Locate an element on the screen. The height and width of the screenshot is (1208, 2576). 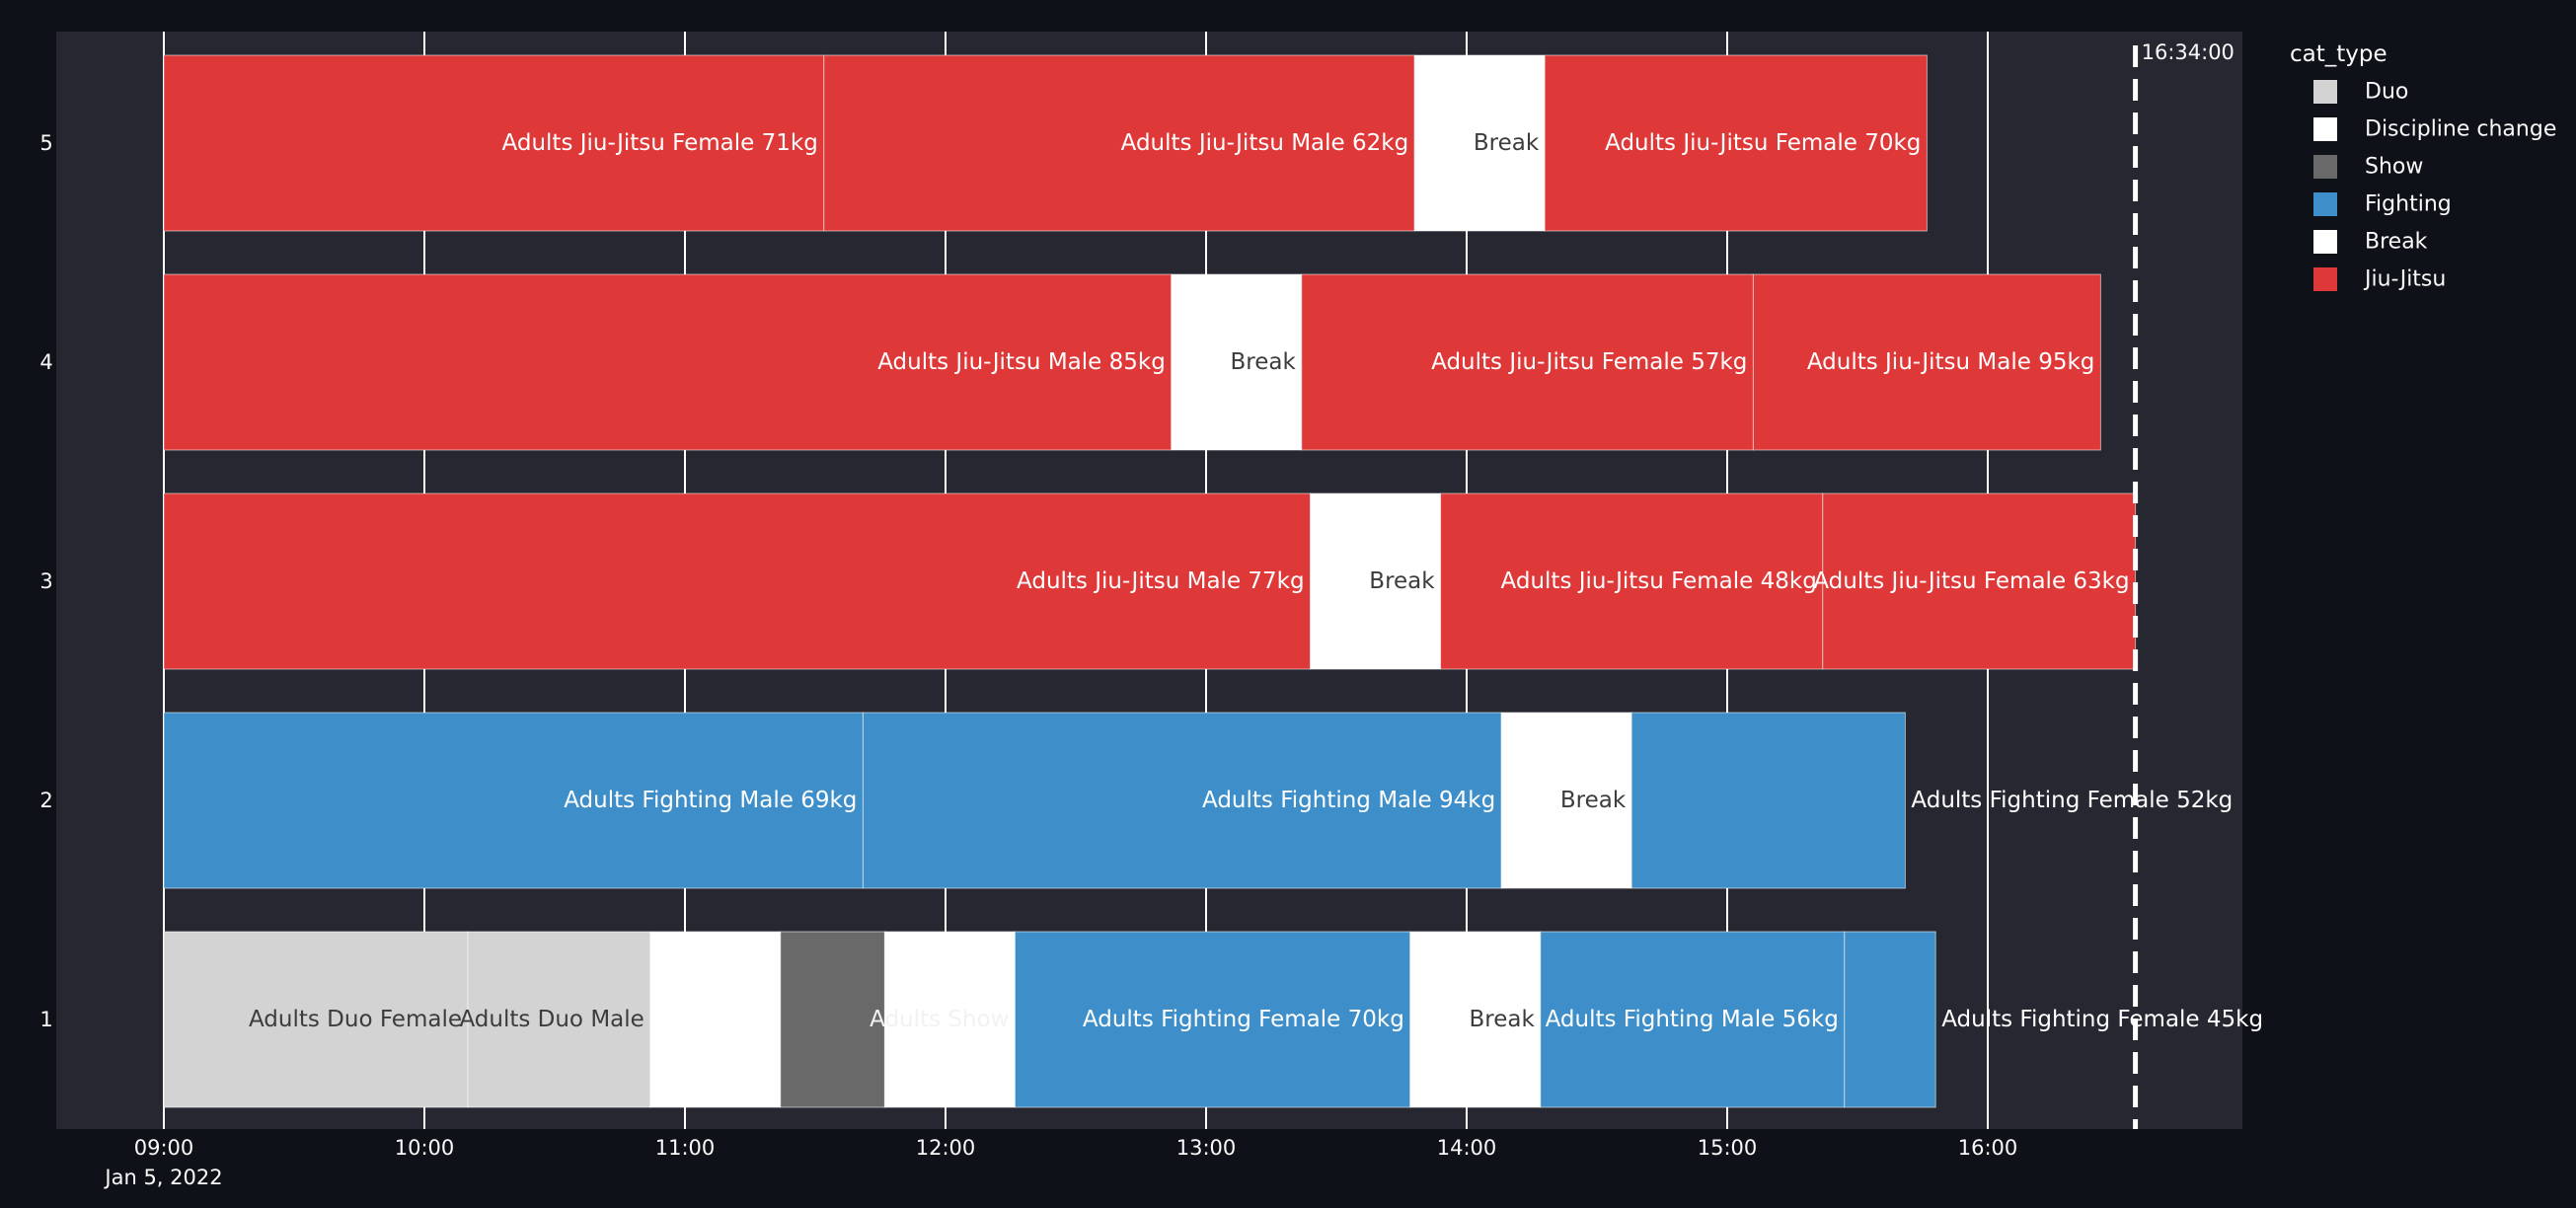
legend-item-label: Jiu-Jitsu is located at coordinates (2405, 280).